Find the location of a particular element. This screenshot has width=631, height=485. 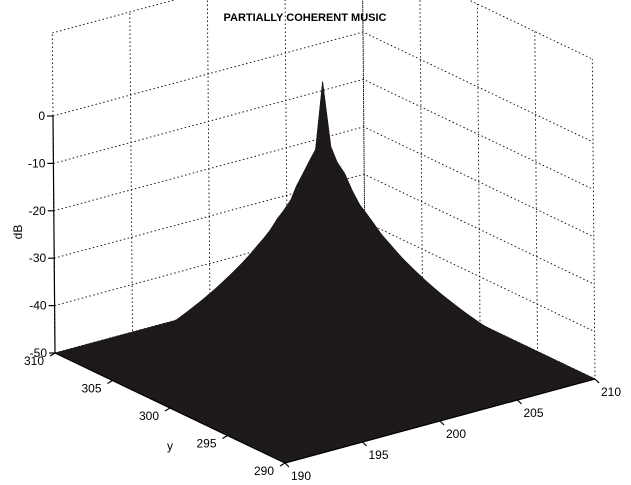

x-tick-label: 210 is located at coordinates (611, 392).